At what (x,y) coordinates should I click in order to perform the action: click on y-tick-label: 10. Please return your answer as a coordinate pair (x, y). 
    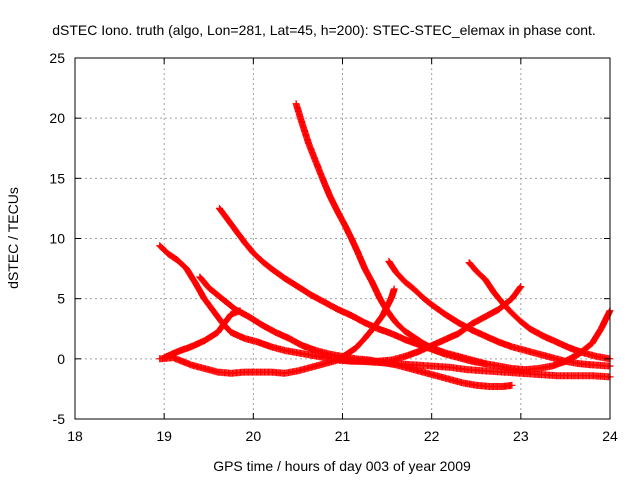
    Looking at the image, I should click on (57, 239).